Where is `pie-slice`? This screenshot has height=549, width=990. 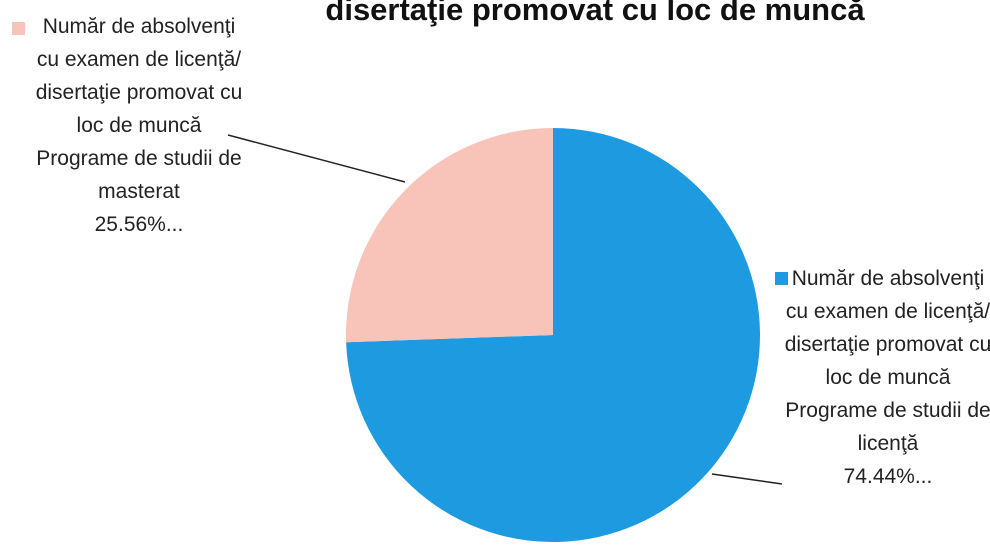 pie-slice is located at coordinates (449, 235).